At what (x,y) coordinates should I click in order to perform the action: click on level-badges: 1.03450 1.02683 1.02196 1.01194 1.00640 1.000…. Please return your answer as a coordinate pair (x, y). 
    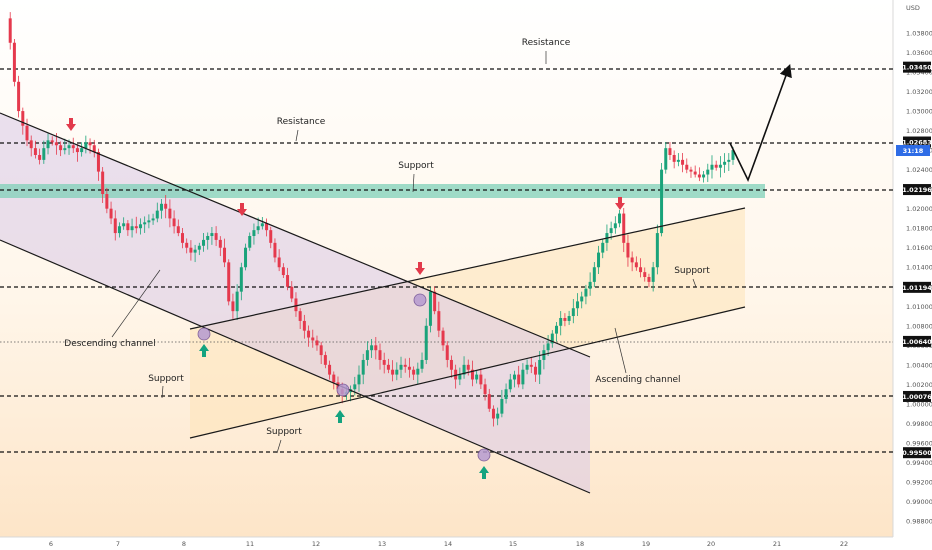
    Looking at the image, I should click on (917, 260).